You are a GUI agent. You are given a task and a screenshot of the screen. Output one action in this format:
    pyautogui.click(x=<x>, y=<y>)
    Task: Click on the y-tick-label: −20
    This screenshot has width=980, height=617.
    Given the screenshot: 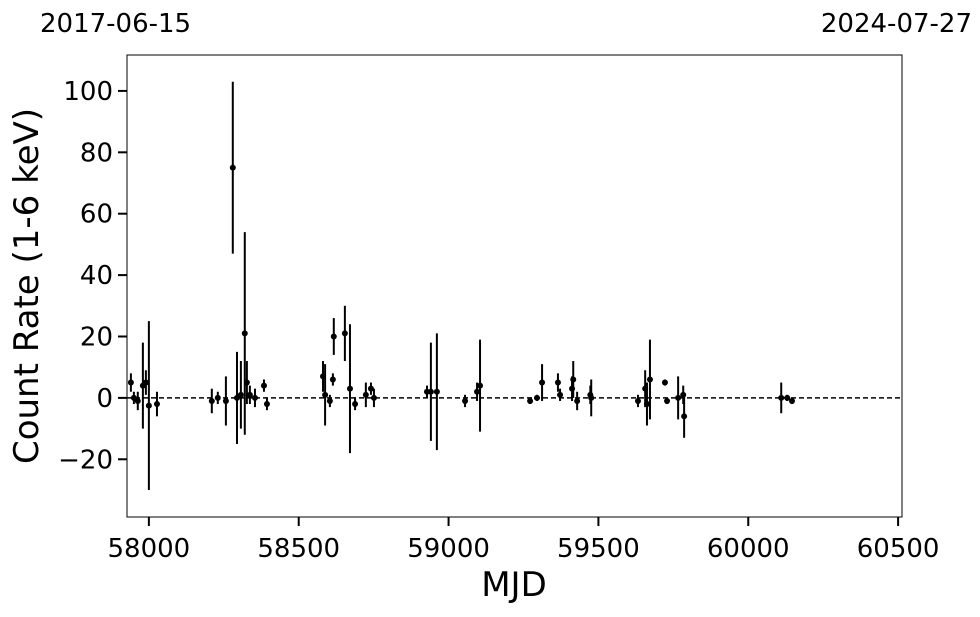 What is the action you would take?
    pyautogui.click(x=85, y=460)
    